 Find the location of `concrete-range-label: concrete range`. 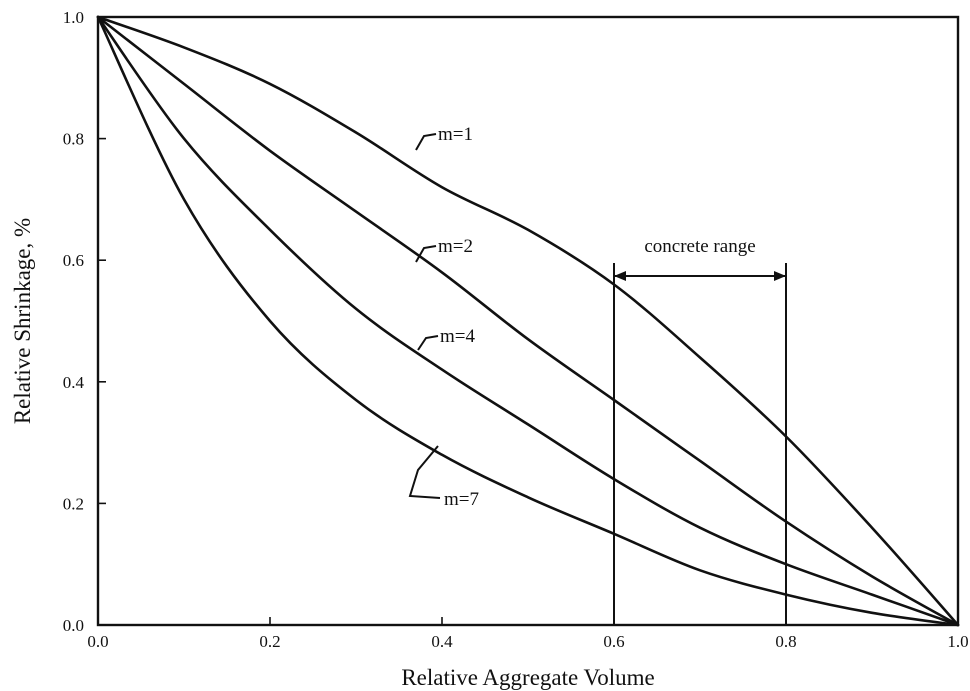

concrete-range-label: concrete range is located at coordinates (699, 246).